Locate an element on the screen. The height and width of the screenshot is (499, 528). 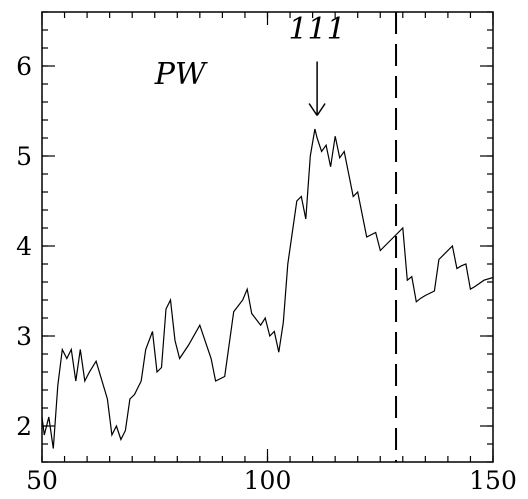
x-tick-label: 150 is located at coordinates (493, 480).